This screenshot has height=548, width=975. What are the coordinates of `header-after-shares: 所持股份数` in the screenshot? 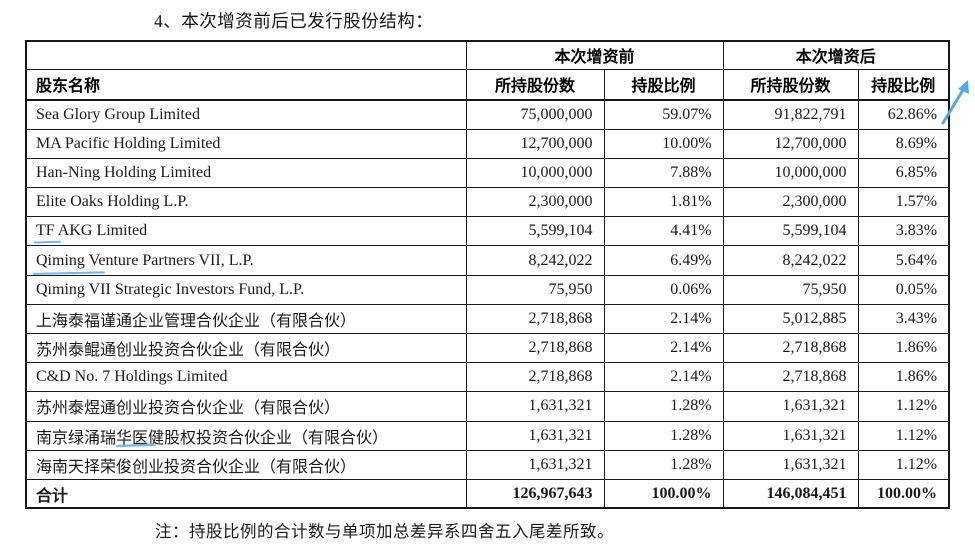 It's located at (790, 84).